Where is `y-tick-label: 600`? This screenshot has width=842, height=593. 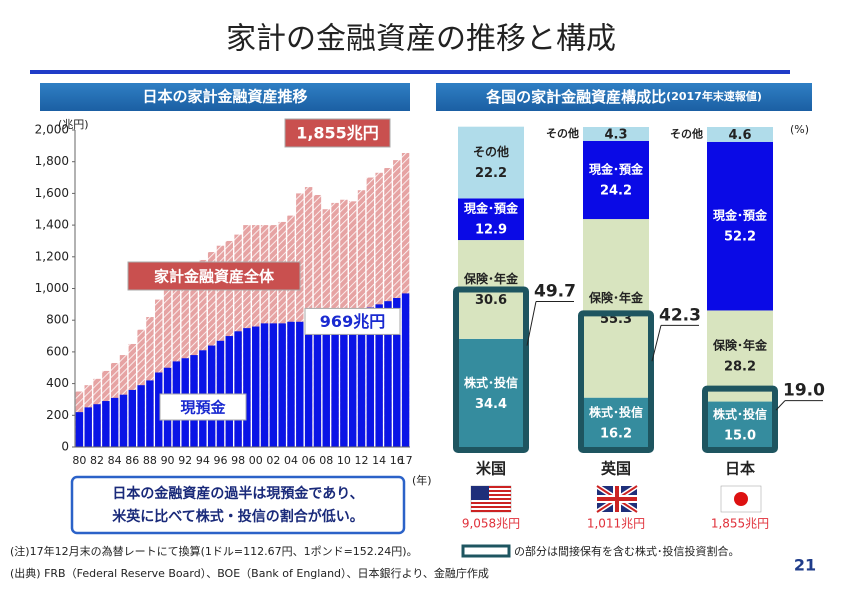
y-tick-label: 600 is located at coordinates (57, 351).